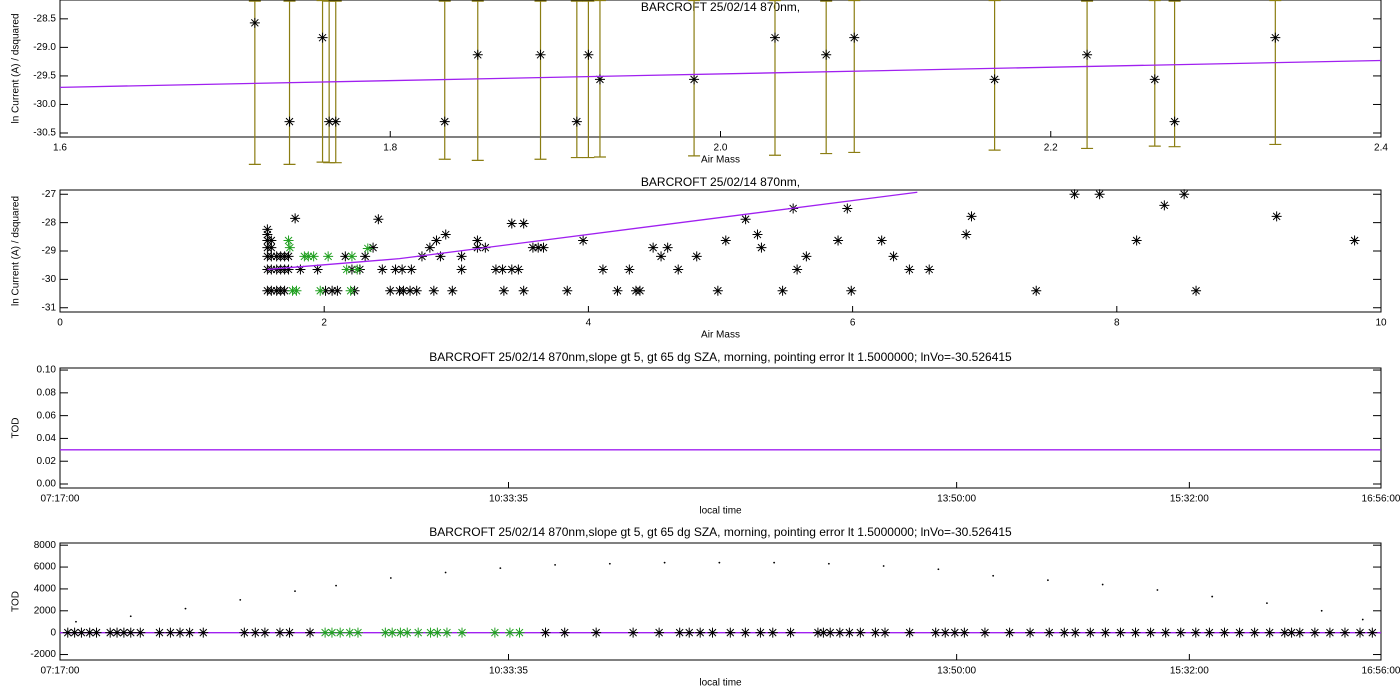 The image size is (1400, 700). What do you see at coordinates (508, 671) in the screenshot?
I see `x-tick-label: 10:33:35` at bounding box center [508, 671].